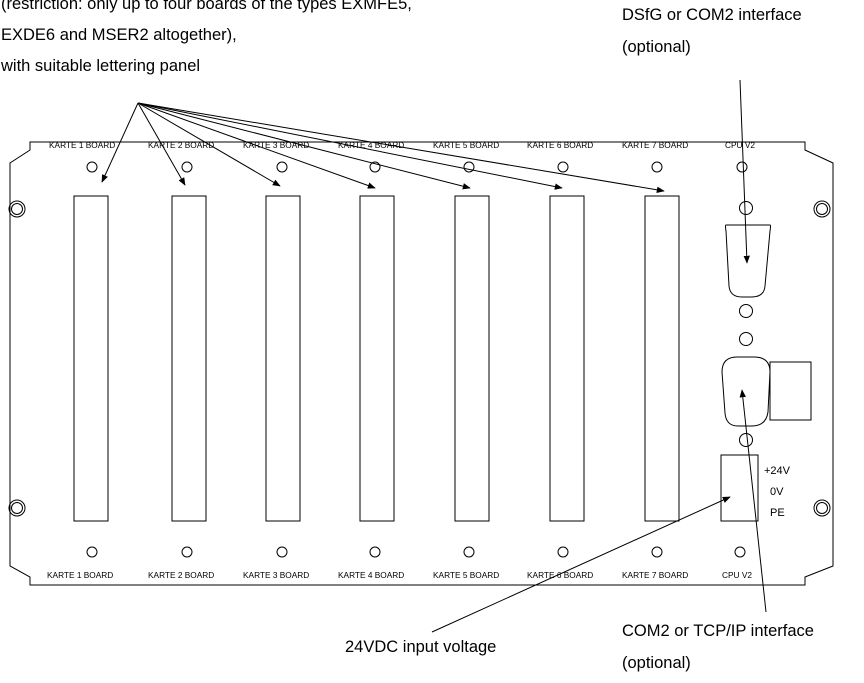 This screenshot has width=864, height=683. What do you see at coordinates (17, 508) in the screenshot?
I see `mounting-hole-bottom-left` at bounding box center [17, 508].